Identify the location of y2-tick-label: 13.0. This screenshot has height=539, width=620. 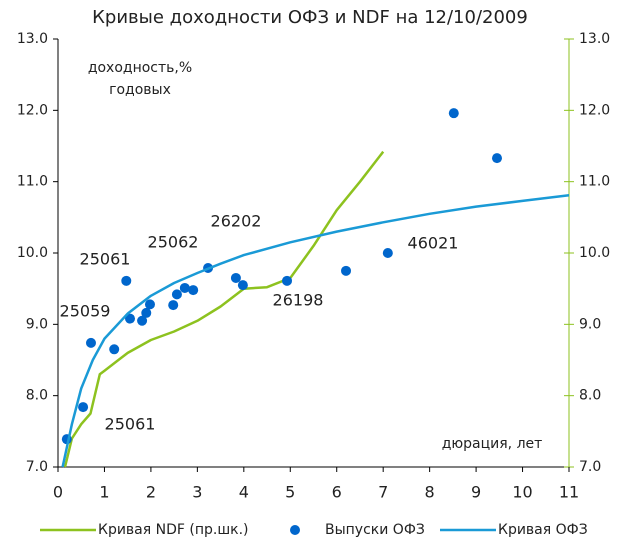
(594, 39).